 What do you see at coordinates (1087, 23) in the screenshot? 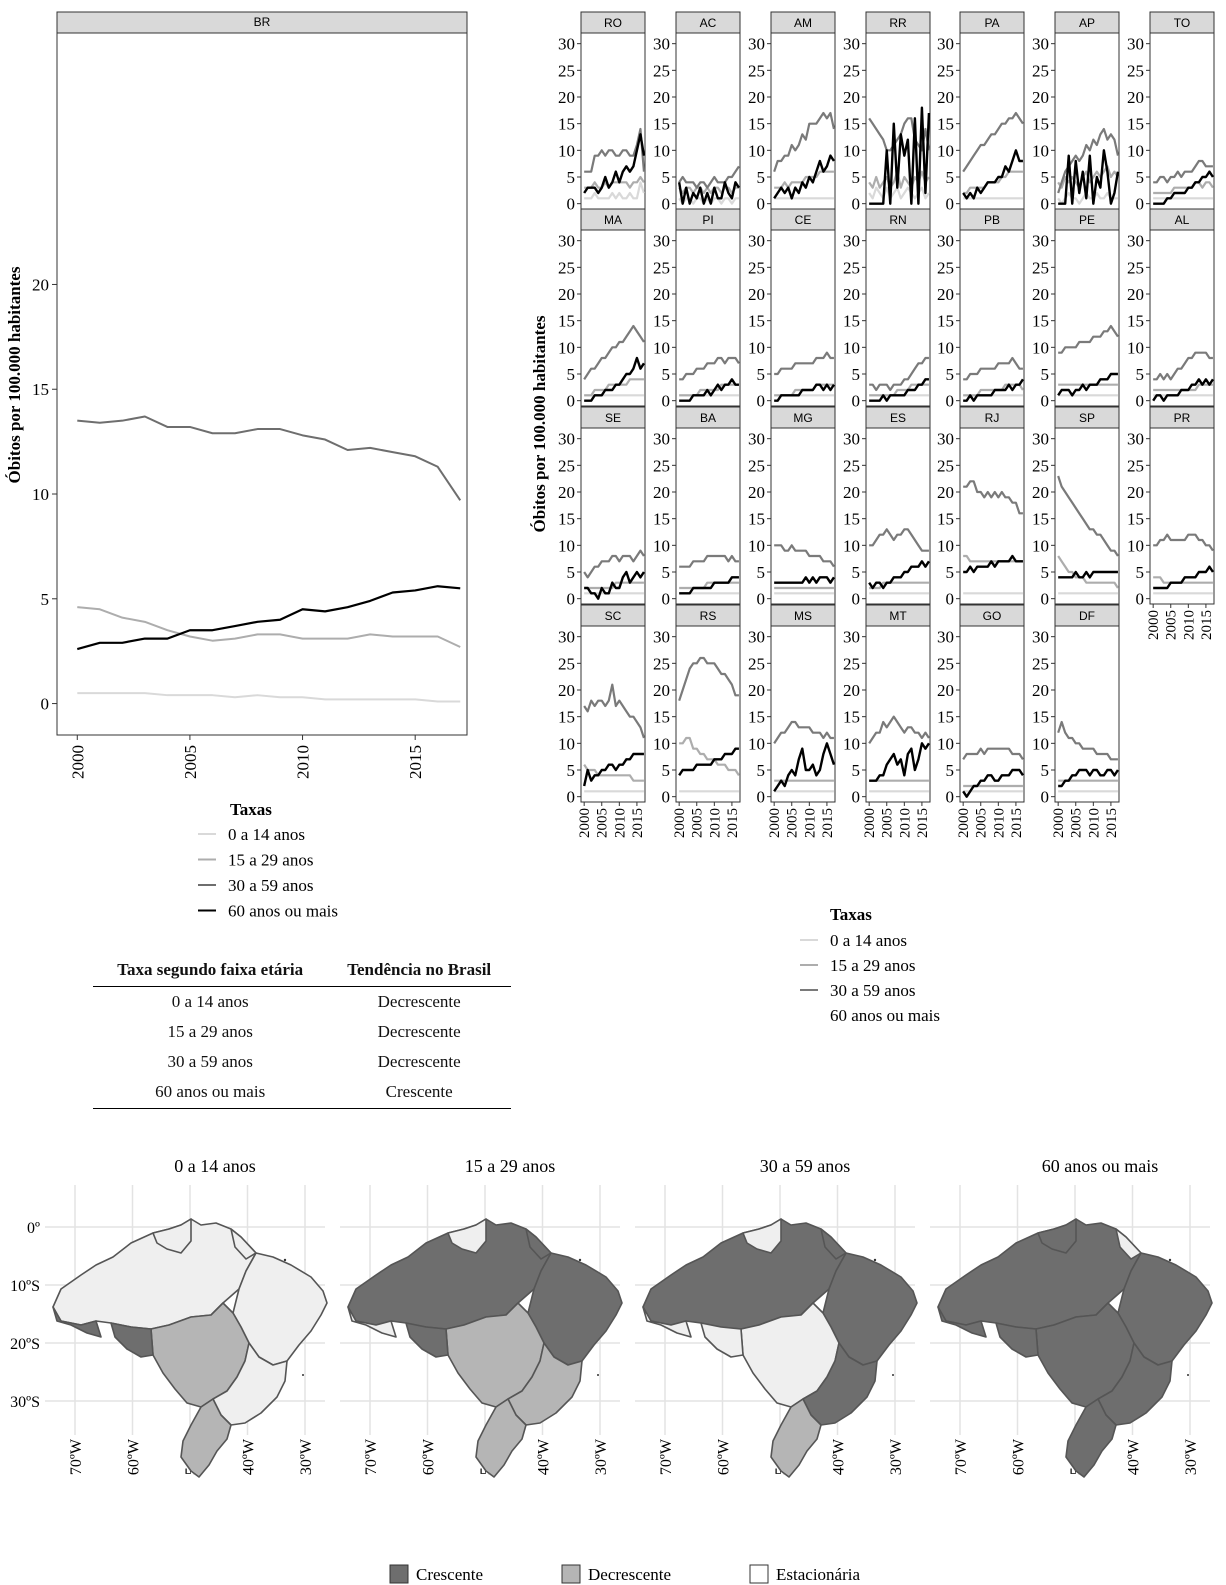
I see `state-strip-label: AP` at bounding box center [1087, 23].